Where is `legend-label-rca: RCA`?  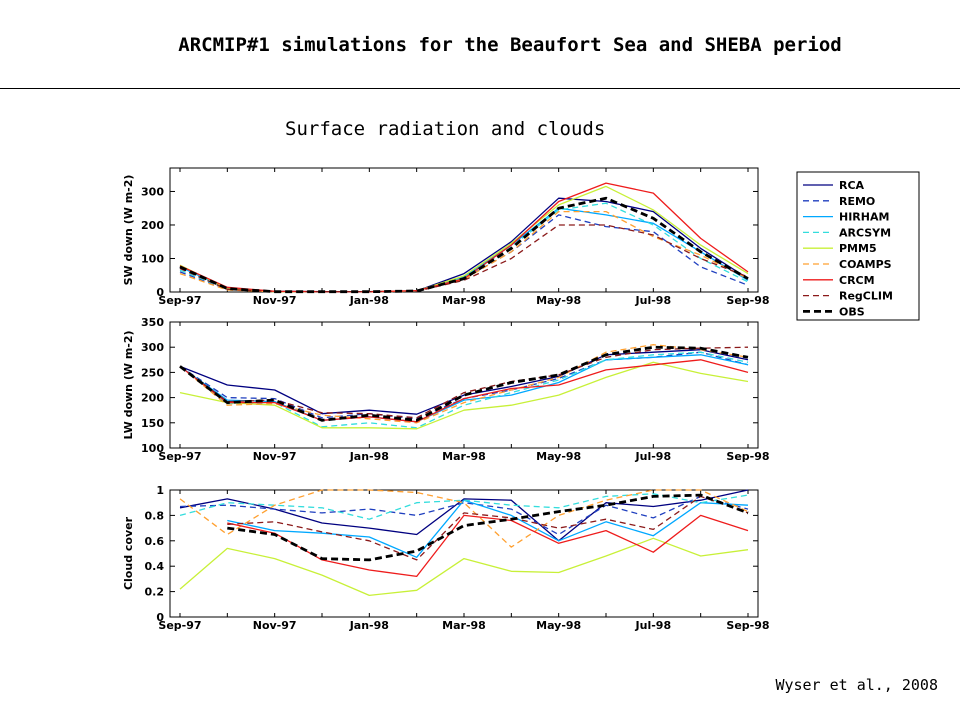 legend-label-rca: RCA is located at coordinates (852, 185).